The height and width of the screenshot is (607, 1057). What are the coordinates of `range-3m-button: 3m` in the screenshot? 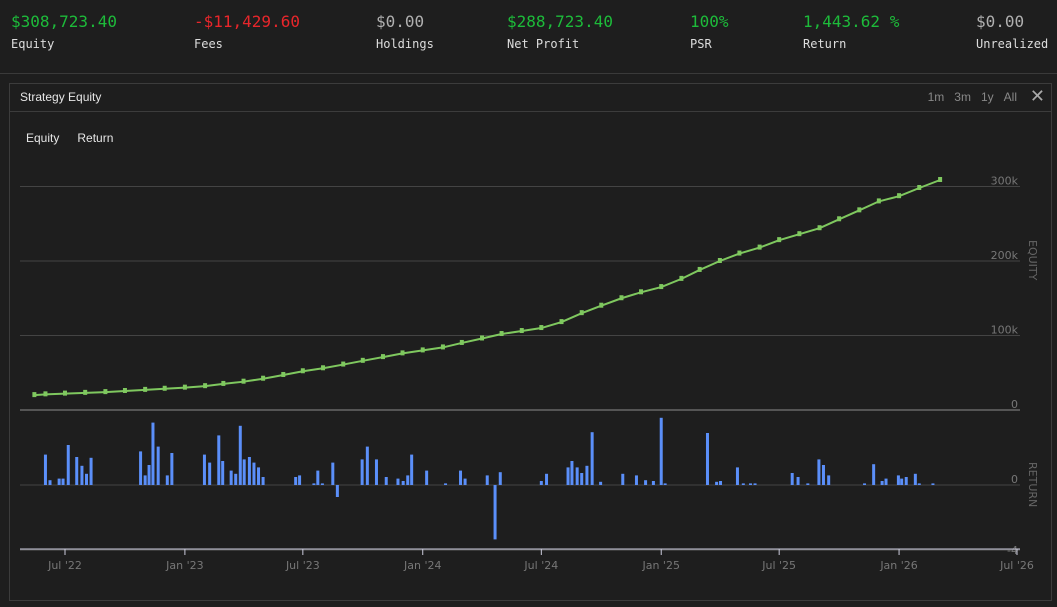 It's located at (962, 97).